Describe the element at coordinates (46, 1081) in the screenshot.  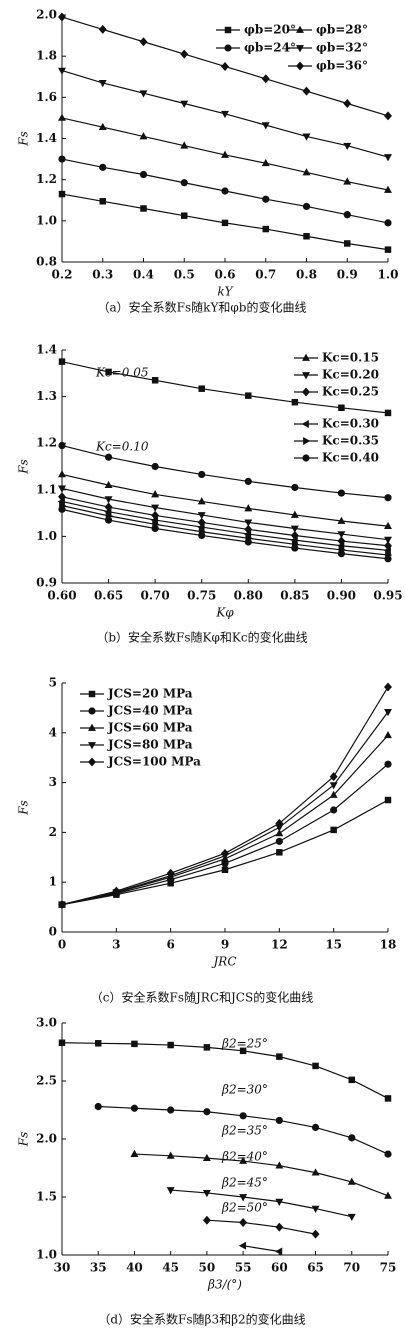
I see `y-tick-label: 2.5` at that location.